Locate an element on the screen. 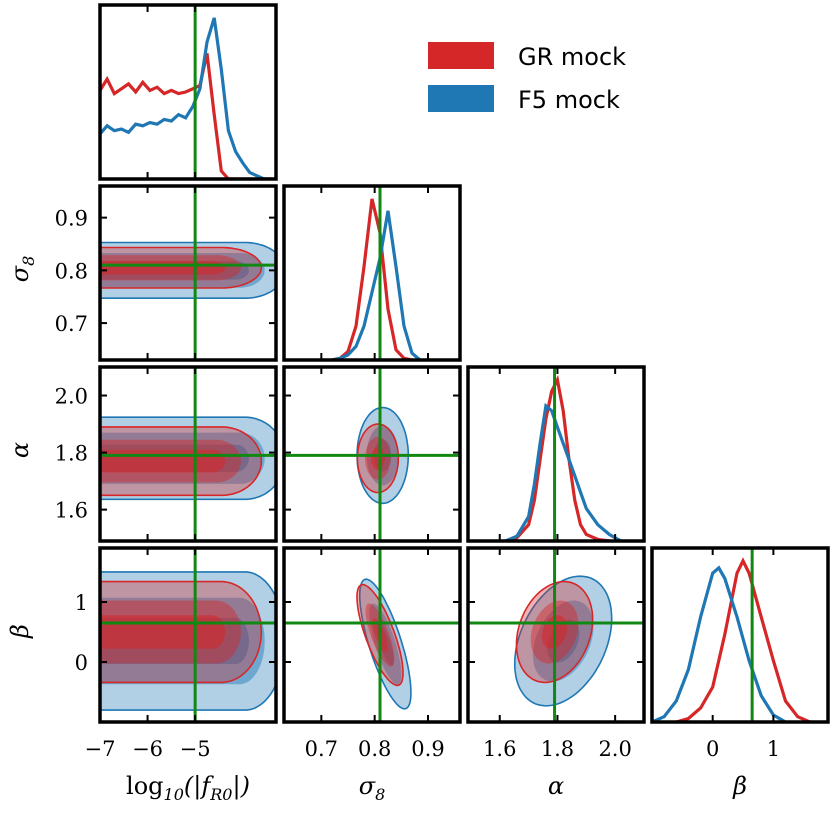  panel-alpha is located at coordinates (556, 454).